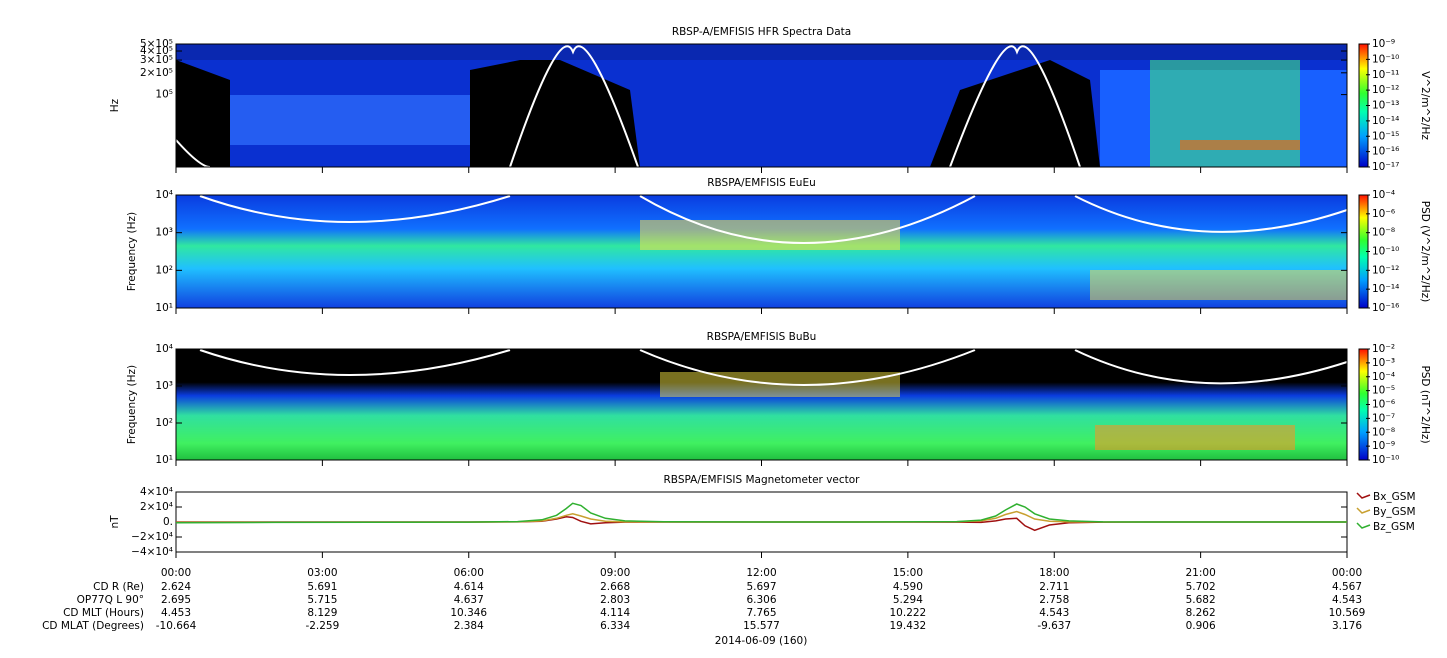  Describe the element at coordinates (152, 537) in the screenshot. I see `y-tick-label: −2×10⁴` at that location.